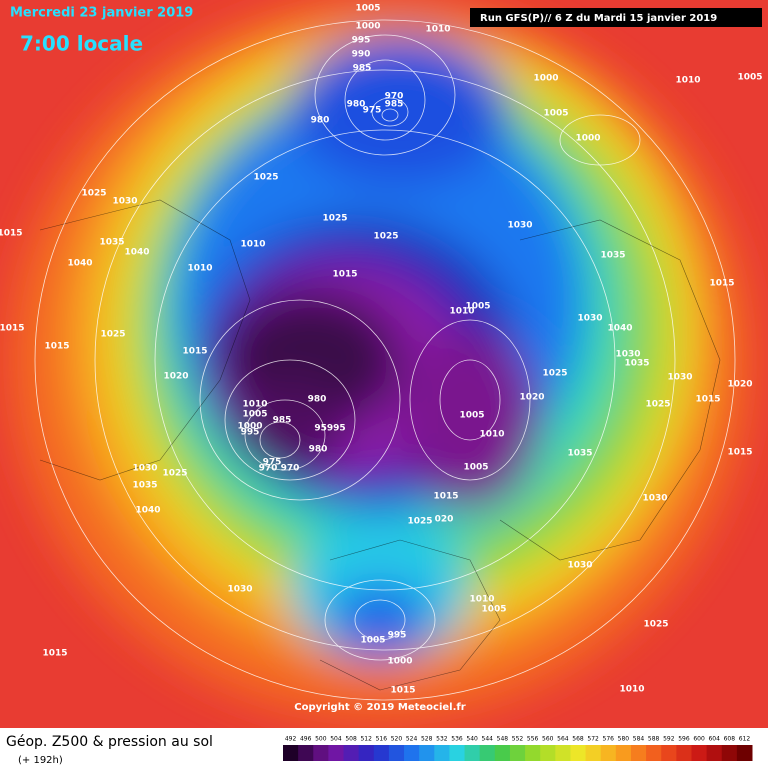  I want to click on isobar-label: 020, so click(444, 520).